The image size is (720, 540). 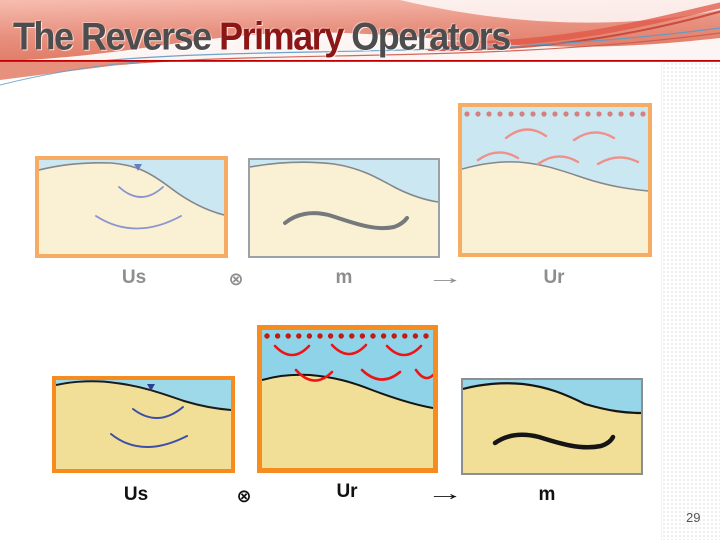 What do you see at coordinates (281, 36) in the screenshot?
I see `title-part-2: Primary` at bounding box center [281, 36].